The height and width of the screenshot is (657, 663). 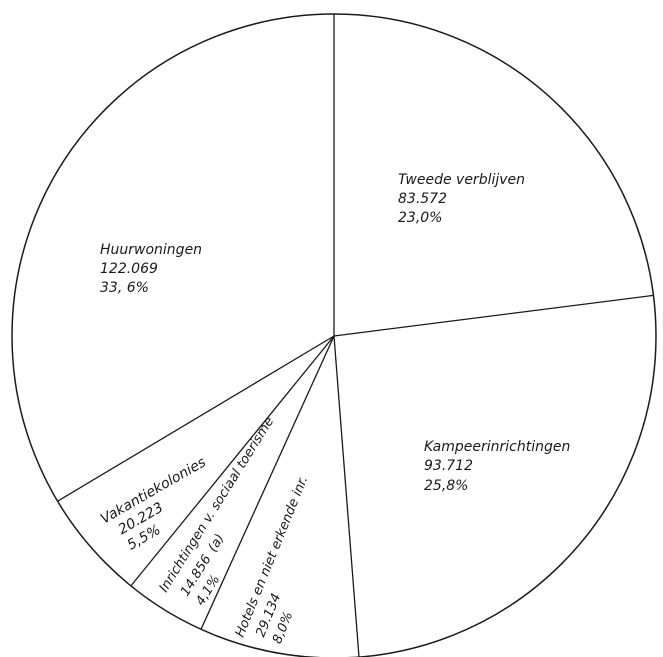 I want to click on slice-name: Kampeerinrichtingen, so click(x=497, y=447).